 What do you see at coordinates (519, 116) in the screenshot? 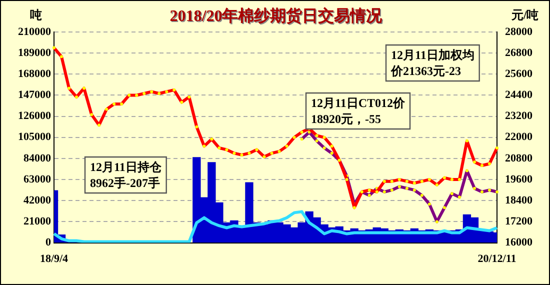
I see `y2-tick-label: 23200` at bounding box center [519, 116].